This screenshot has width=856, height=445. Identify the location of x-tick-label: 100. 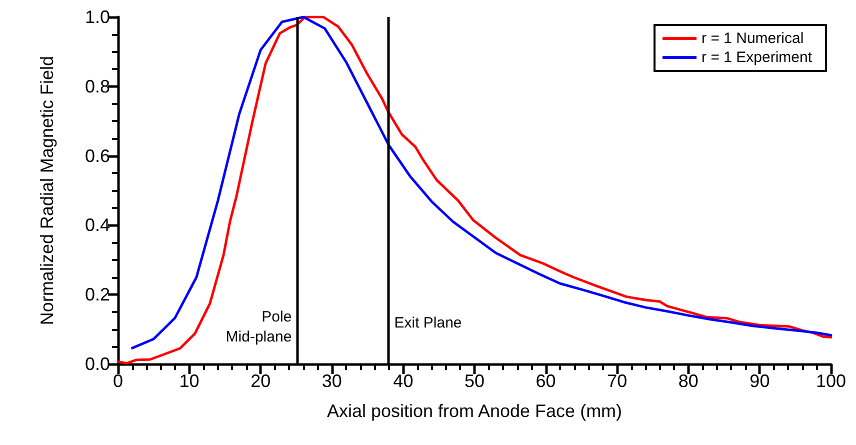
(831, 381).